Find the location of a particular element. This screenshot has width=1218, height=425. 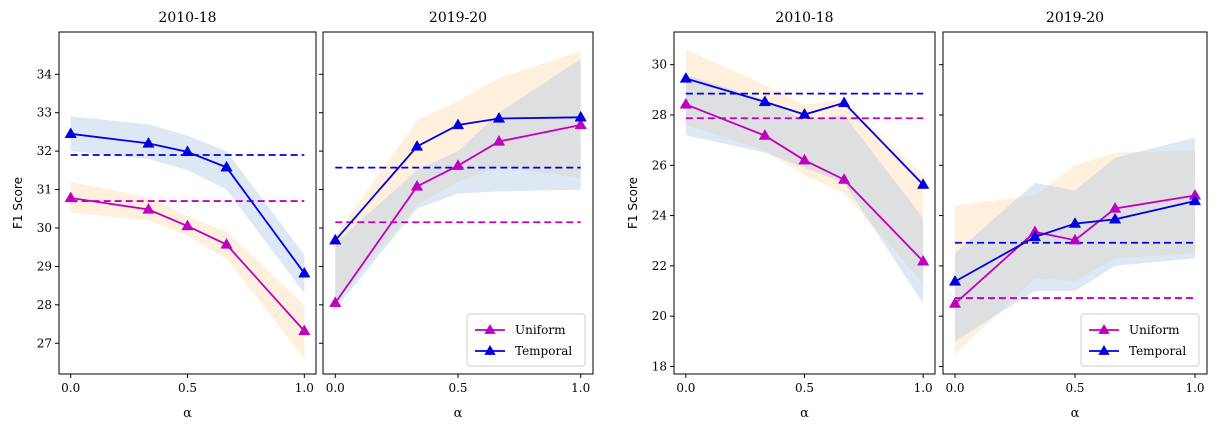

panel-1-ytick-label: 29 is located at coordinates (44, 266).